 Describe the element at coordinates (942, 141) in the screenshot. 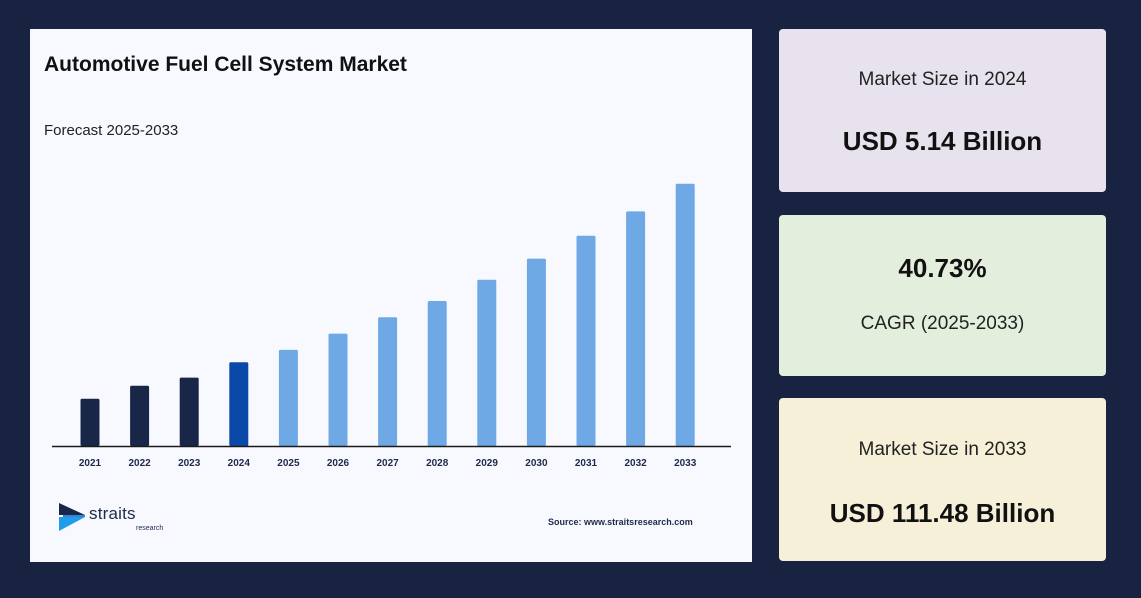

I see `card-value: USD 5.14 Billion` at that location.